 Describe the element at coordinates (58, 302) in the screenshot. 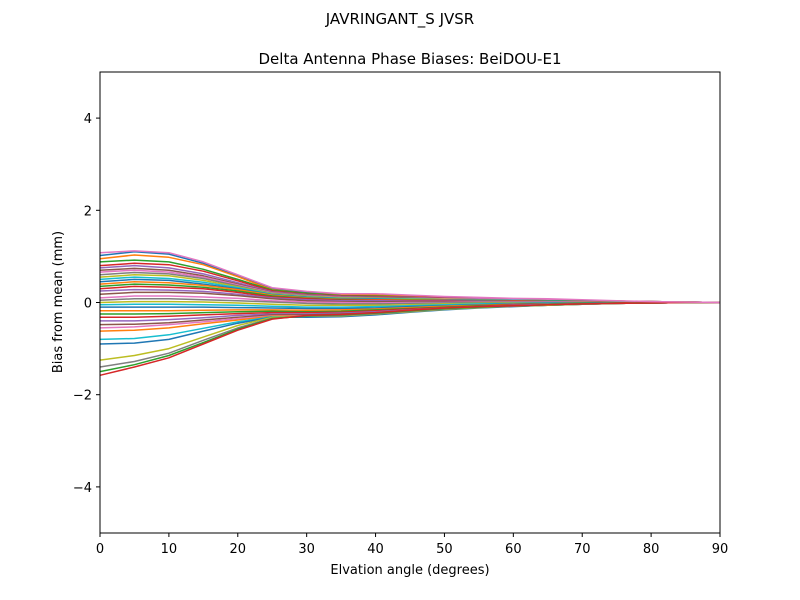

I see `y-axis-label: Bias from mean (mm)` at that location.